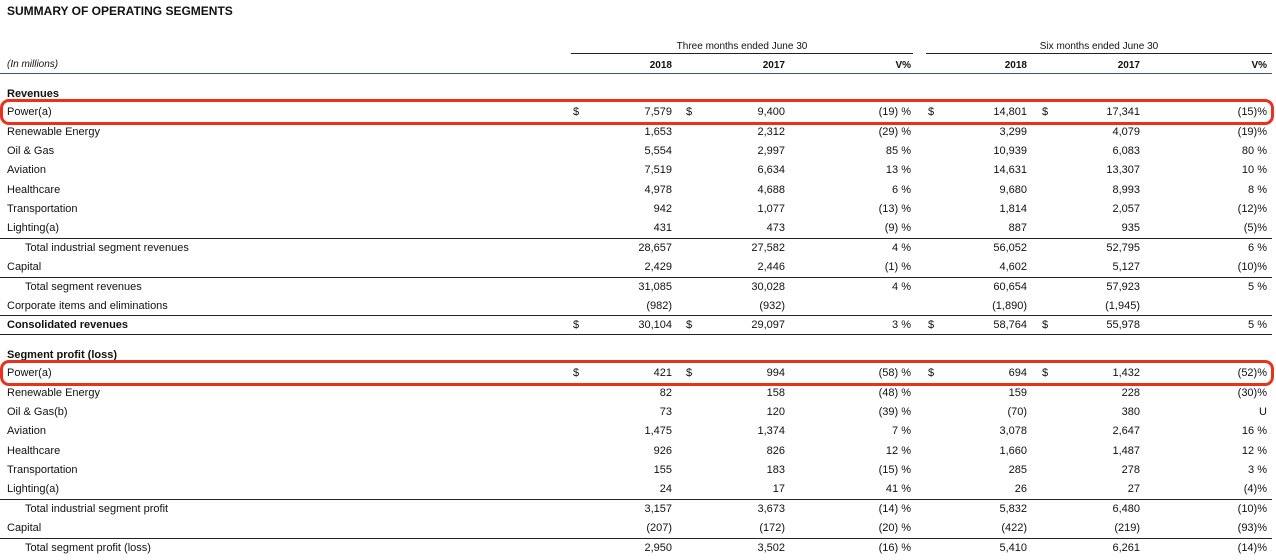  What do you see at coordinates (898, 170) in the screenshot?
I see `cell: 13 %` at bounding box center [898, 170].